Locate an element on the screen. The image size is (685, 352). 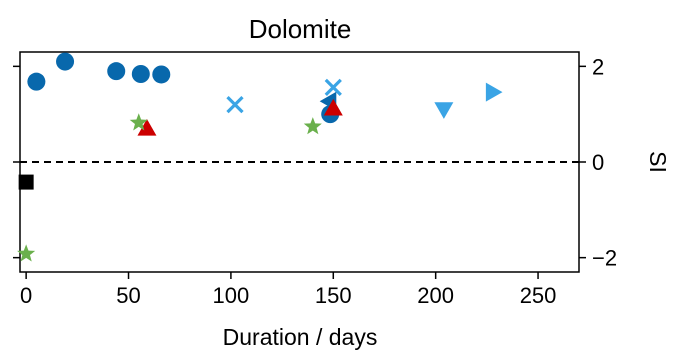
x-axis: 0 50 100 150 200 250 is located at coordinates (288, 290).